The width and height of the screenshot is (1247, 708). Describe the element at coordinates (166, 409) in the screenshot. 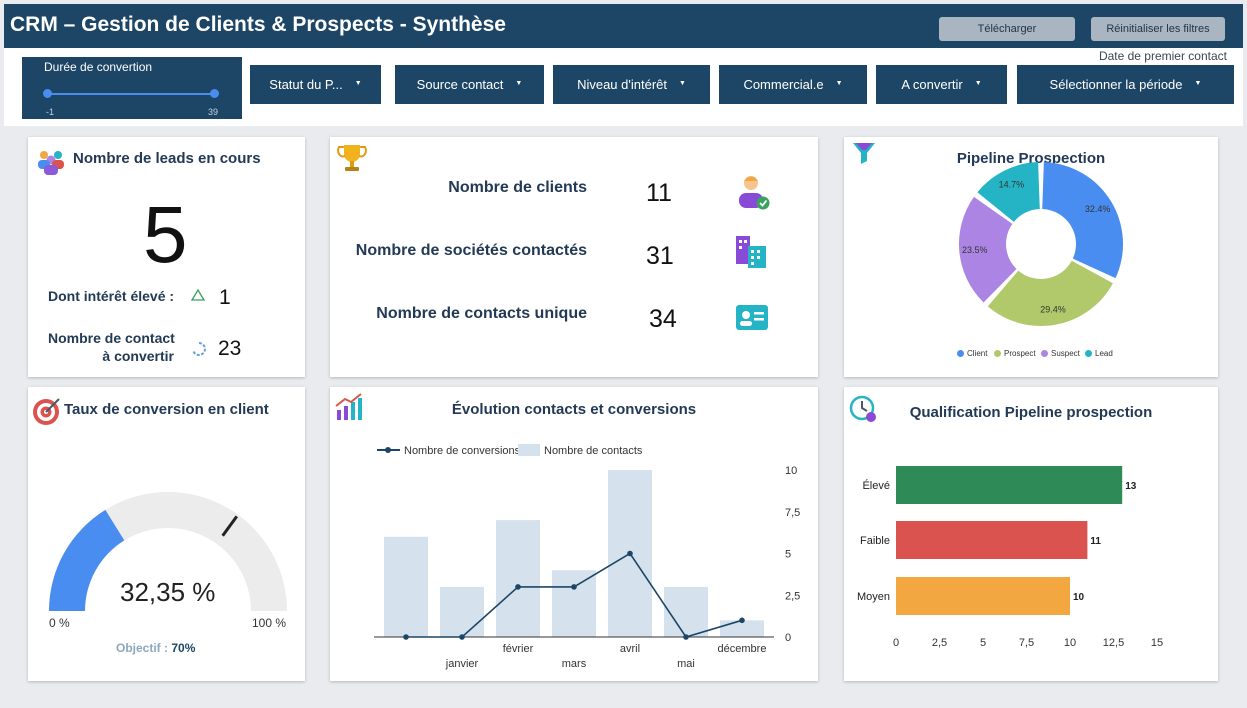

I see `conversion-title: Taux de conversion en client` at that location.